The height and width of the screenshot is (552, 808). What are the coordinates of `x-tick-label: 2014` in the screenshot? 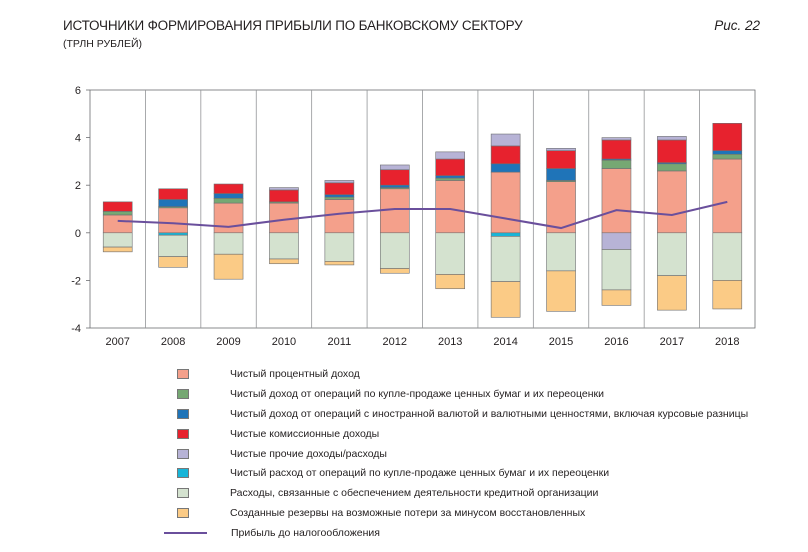 It's located at (505, 342).